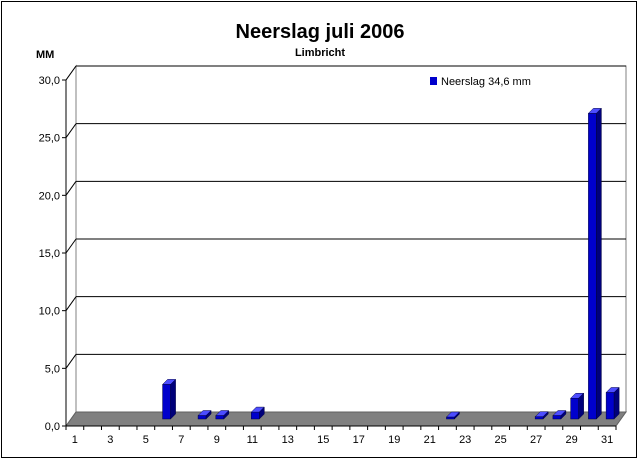  I want to click on legend: Neerslag 34,6 mm, so click(480, 82).